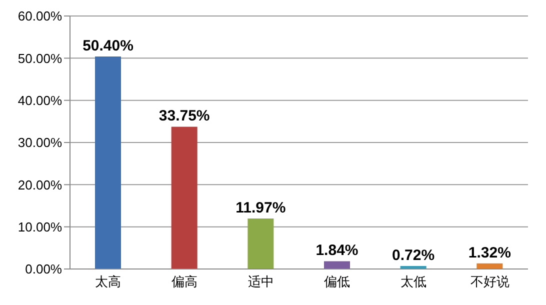  I want to click on x-tick-label: 偏低, so click(337, 282).